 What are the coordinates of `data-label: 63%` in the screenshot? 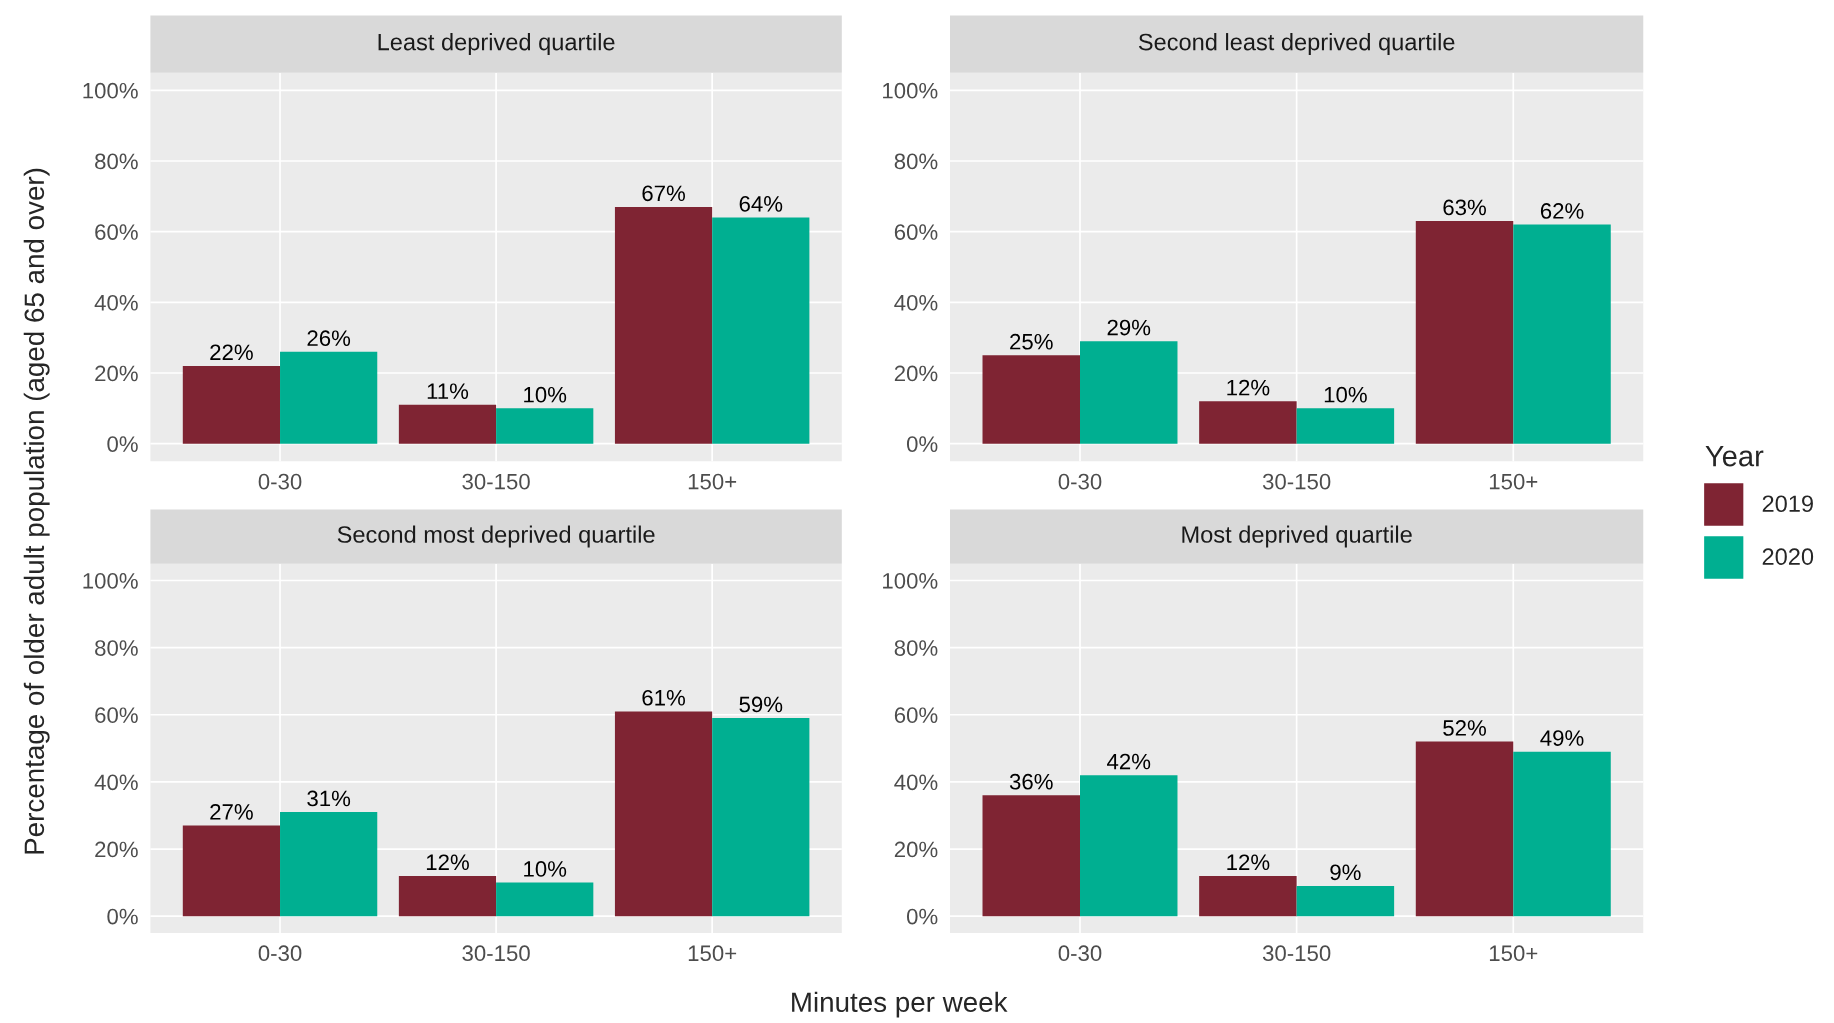 It's located at (1464, 207).